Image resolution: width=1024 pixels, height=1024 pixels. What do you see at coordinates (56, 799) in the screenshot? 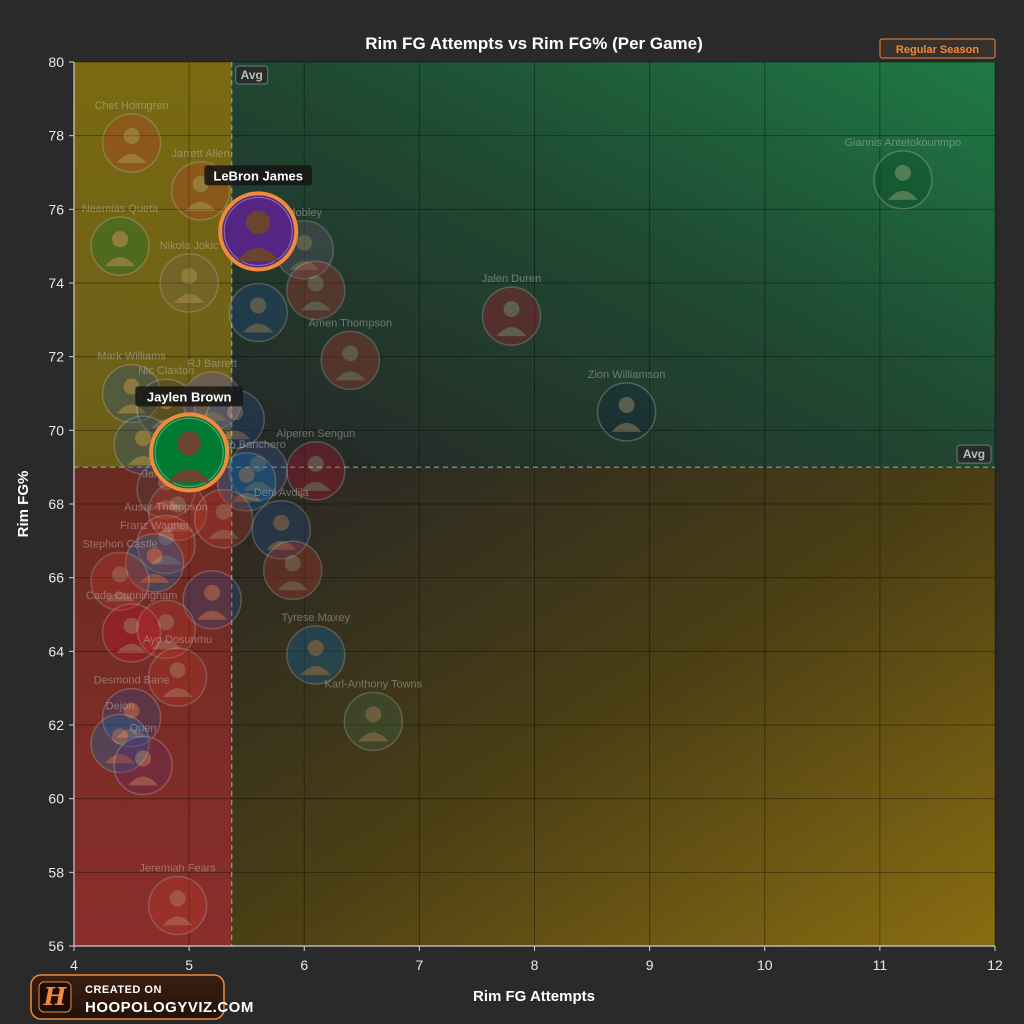
I see `y-tick-label: 60` at bounding box center [56, 799].